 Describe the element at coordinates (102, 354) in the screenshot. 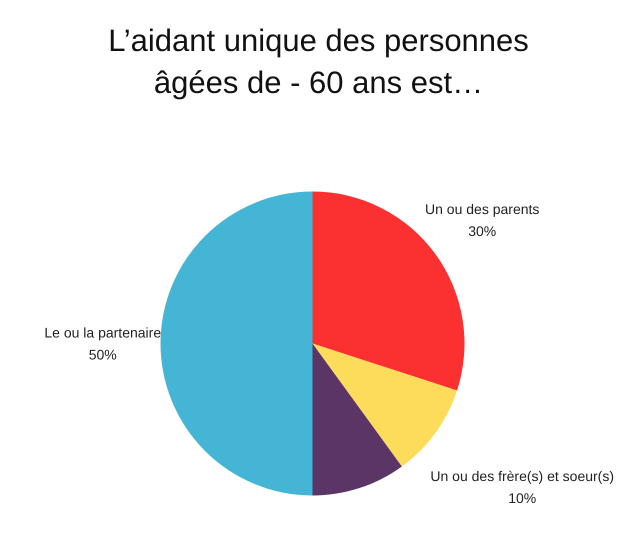

I see `data-label: 50%` at that location.